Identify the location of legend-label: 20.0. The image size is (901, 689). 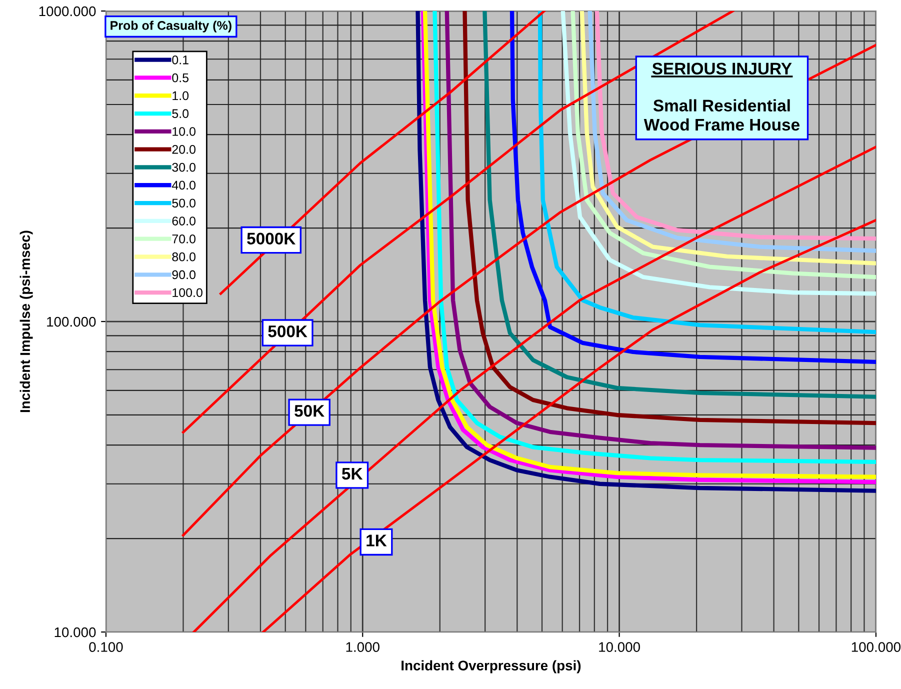
(184, 149).